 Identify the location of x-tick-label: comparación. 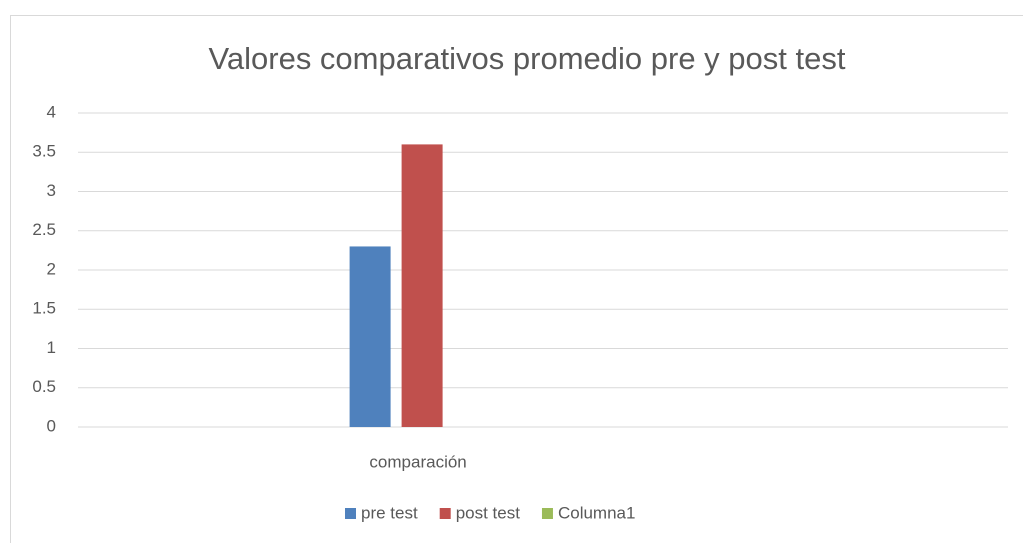
(417, 461).